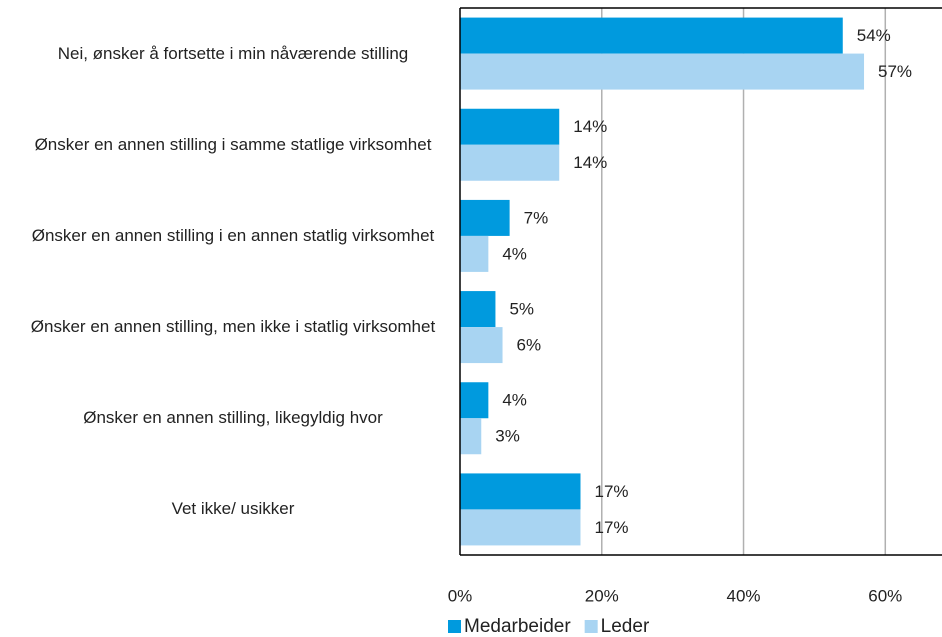  Describe the element at coordinates (874, 35) in the screenshot. I see `value-label: 54%` at that location.